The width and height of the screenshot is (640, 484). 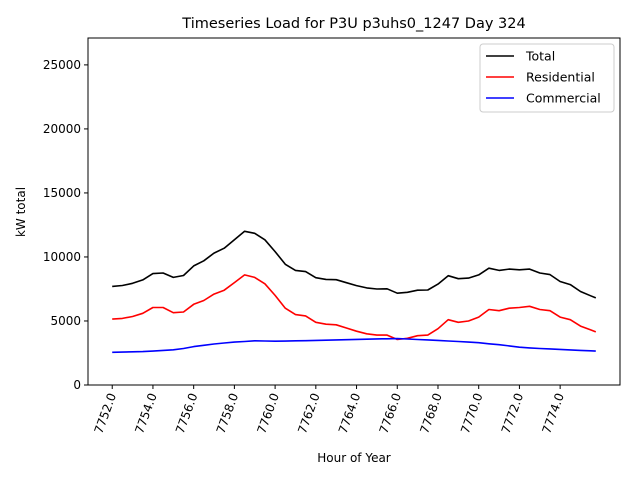 What do you see at coordinates (62, 193) in the screenshot?
I see `y-tick-label: 15000` at bounding box center [62, 193].